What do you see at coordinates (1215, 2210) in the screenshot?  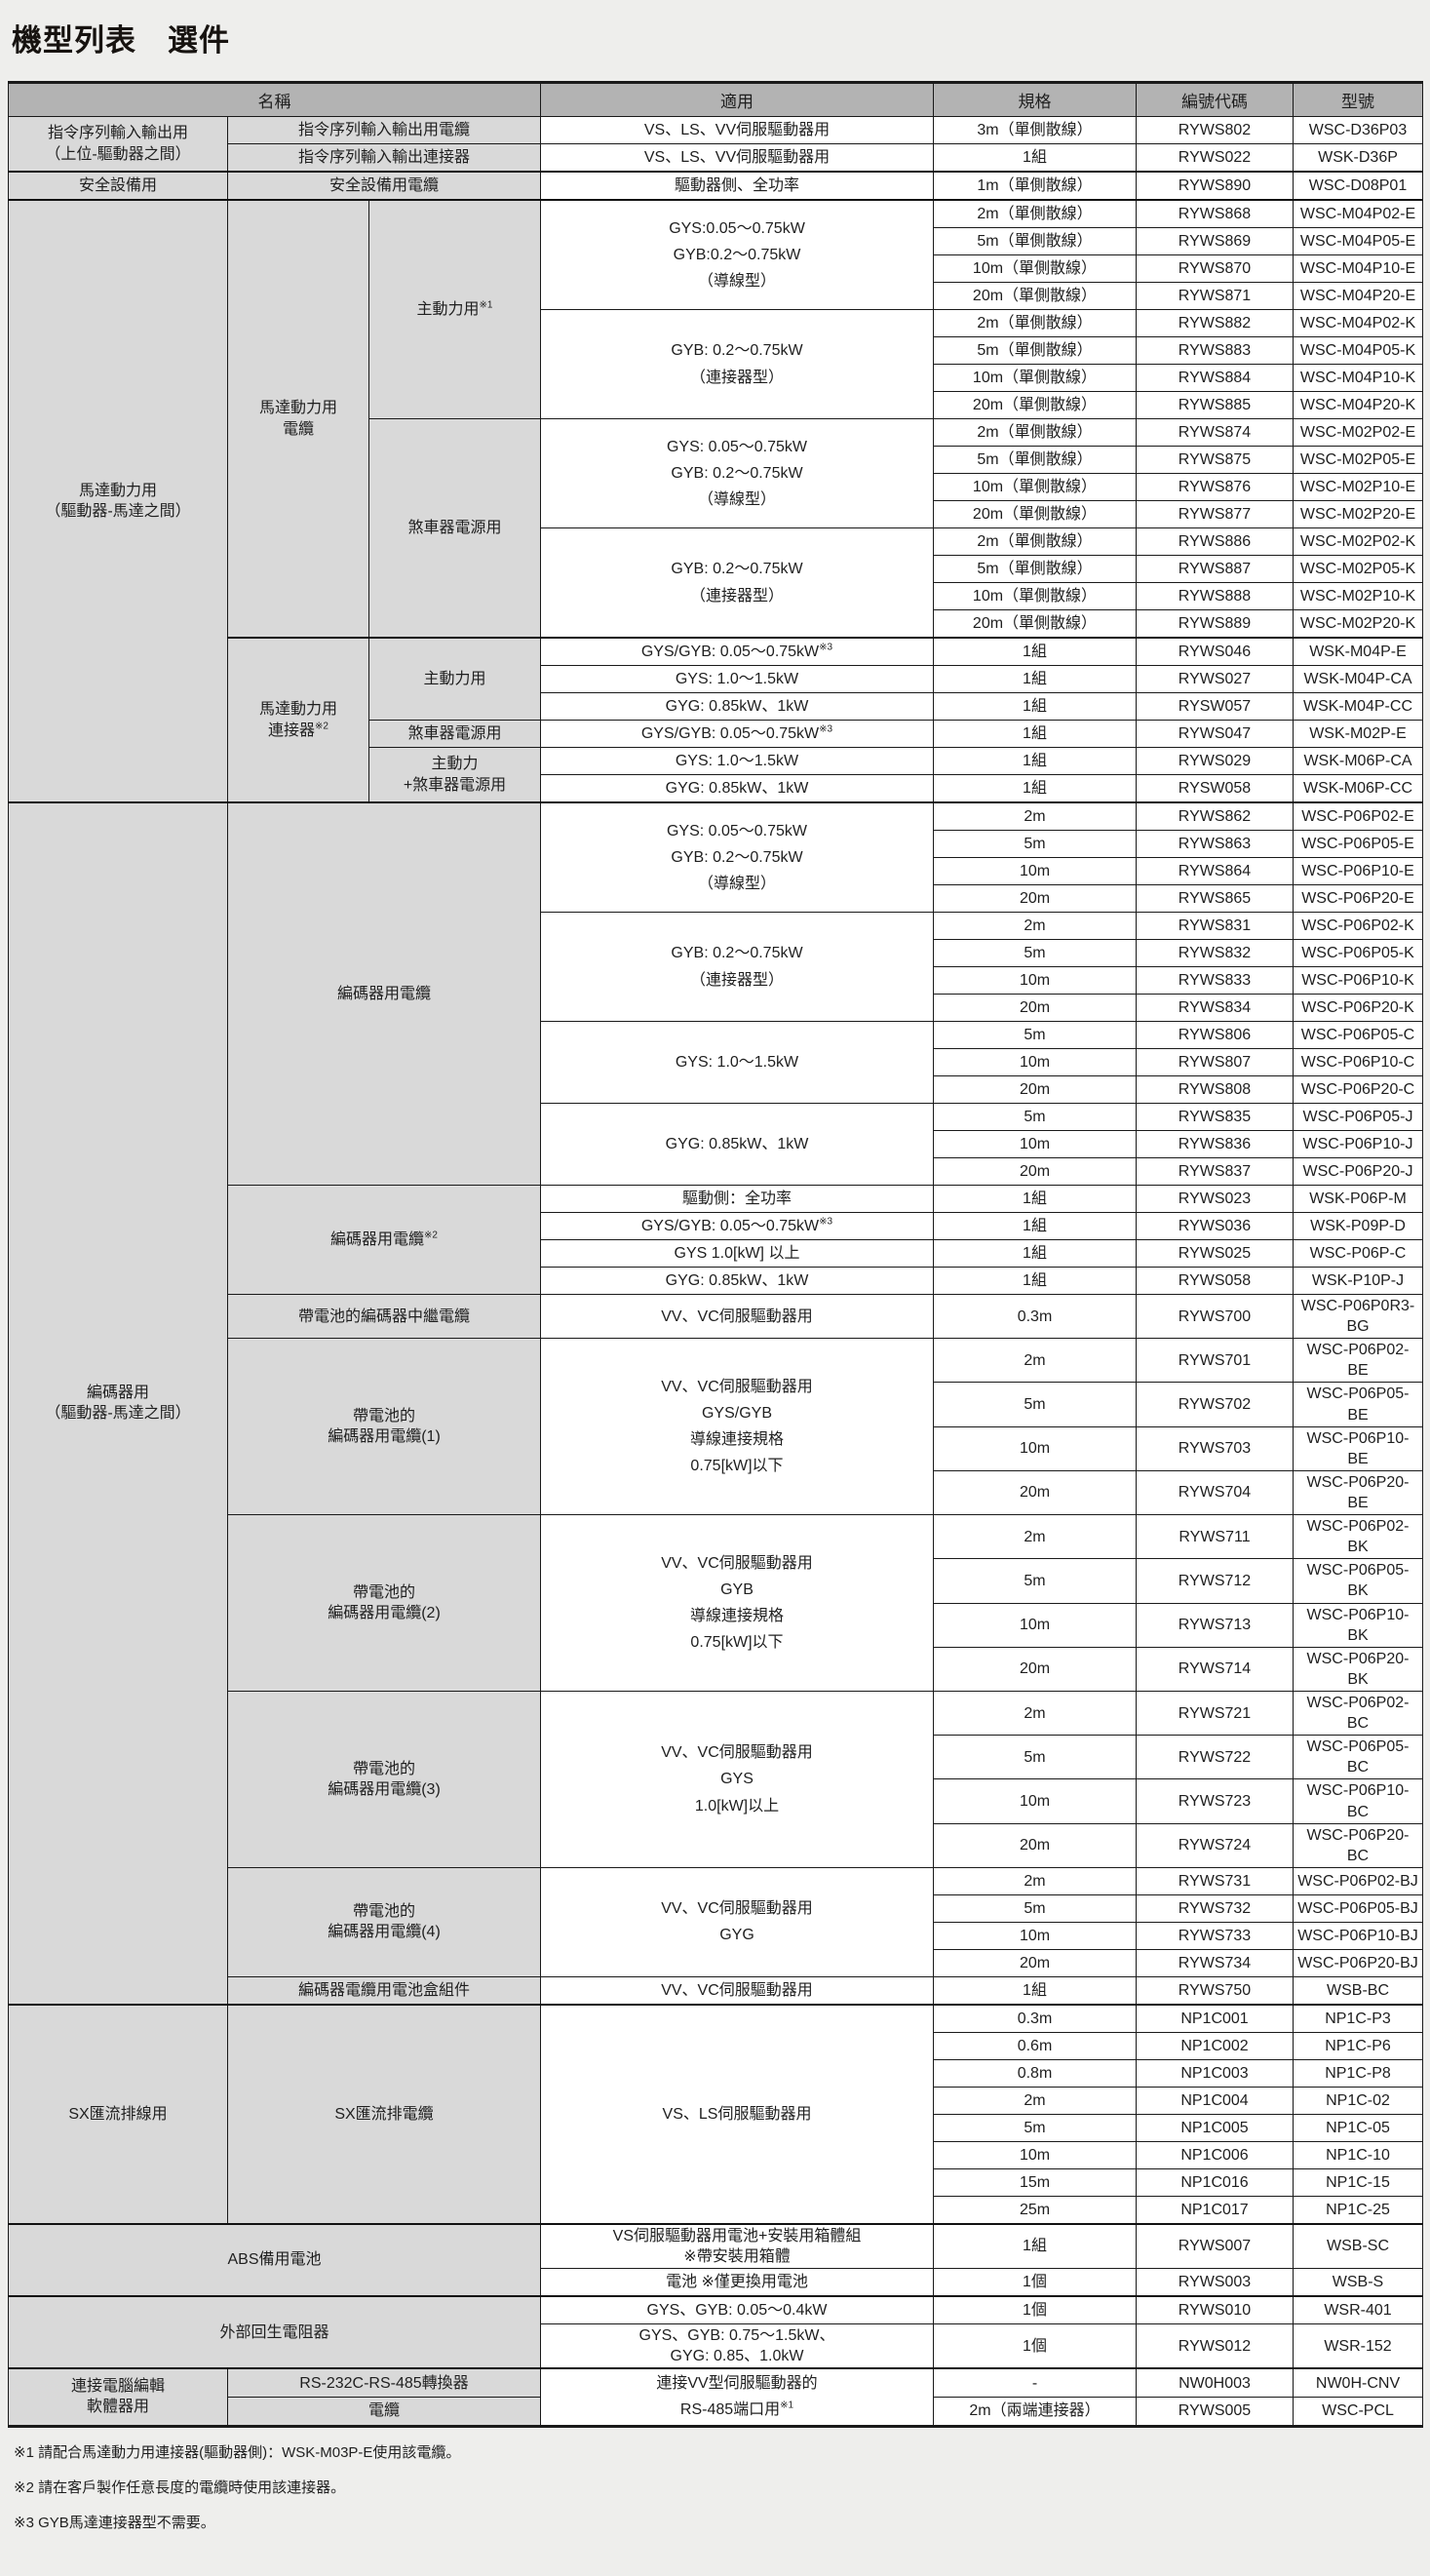 I see `data-cell: NP1C017` at bounding box center [1215, 2210].